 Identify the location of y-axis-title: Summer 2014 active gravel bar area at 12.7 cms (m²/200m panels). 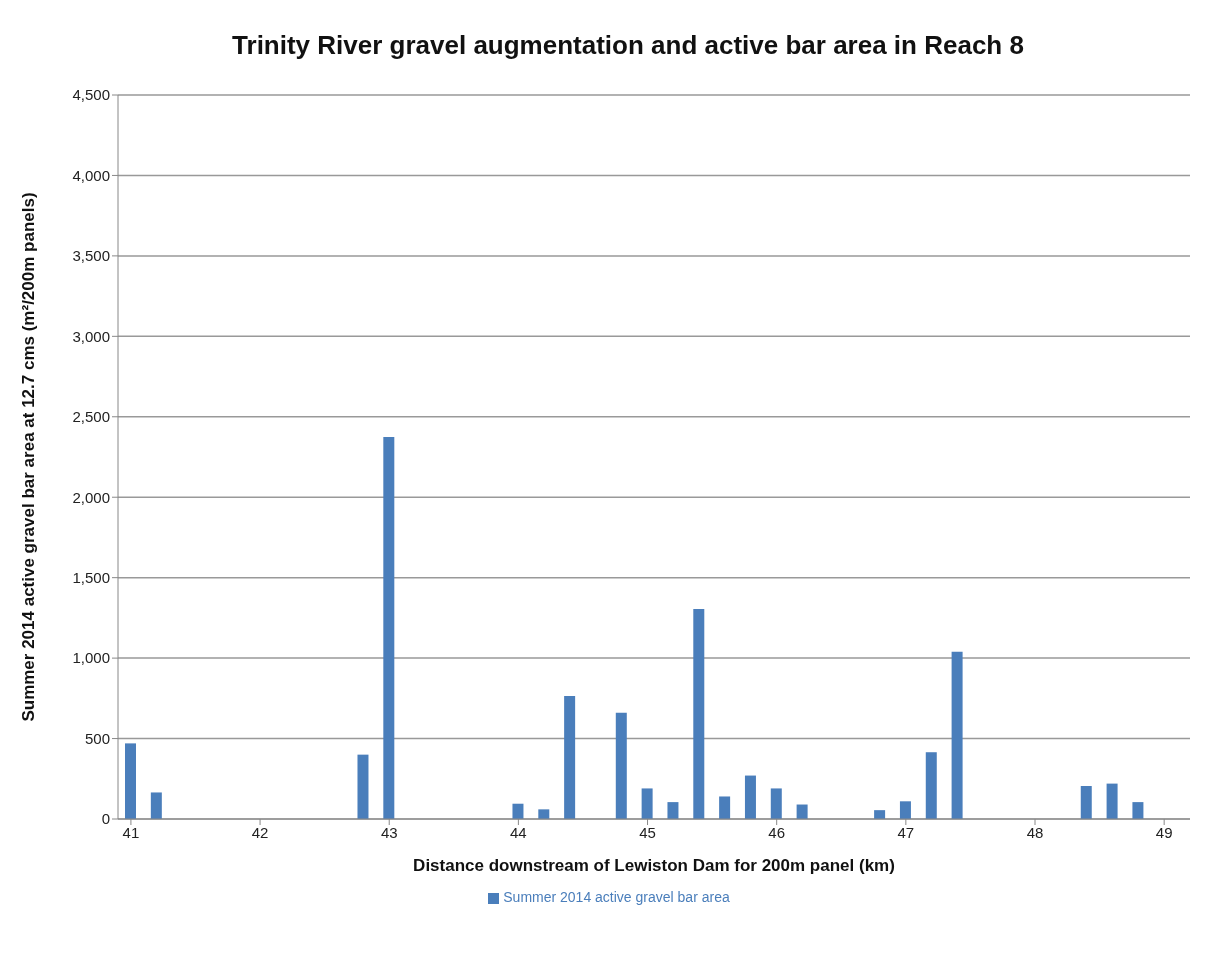
(29, 457).